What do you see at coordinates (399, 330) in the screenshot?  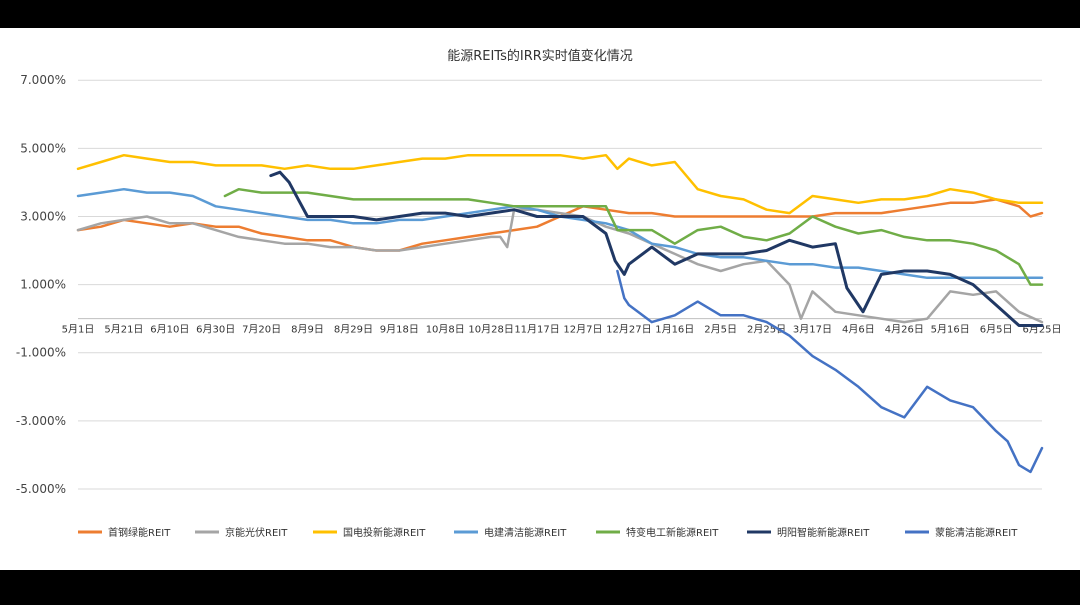 I see `x-tick-label: 9月18日` at bounding box center [399, 330].